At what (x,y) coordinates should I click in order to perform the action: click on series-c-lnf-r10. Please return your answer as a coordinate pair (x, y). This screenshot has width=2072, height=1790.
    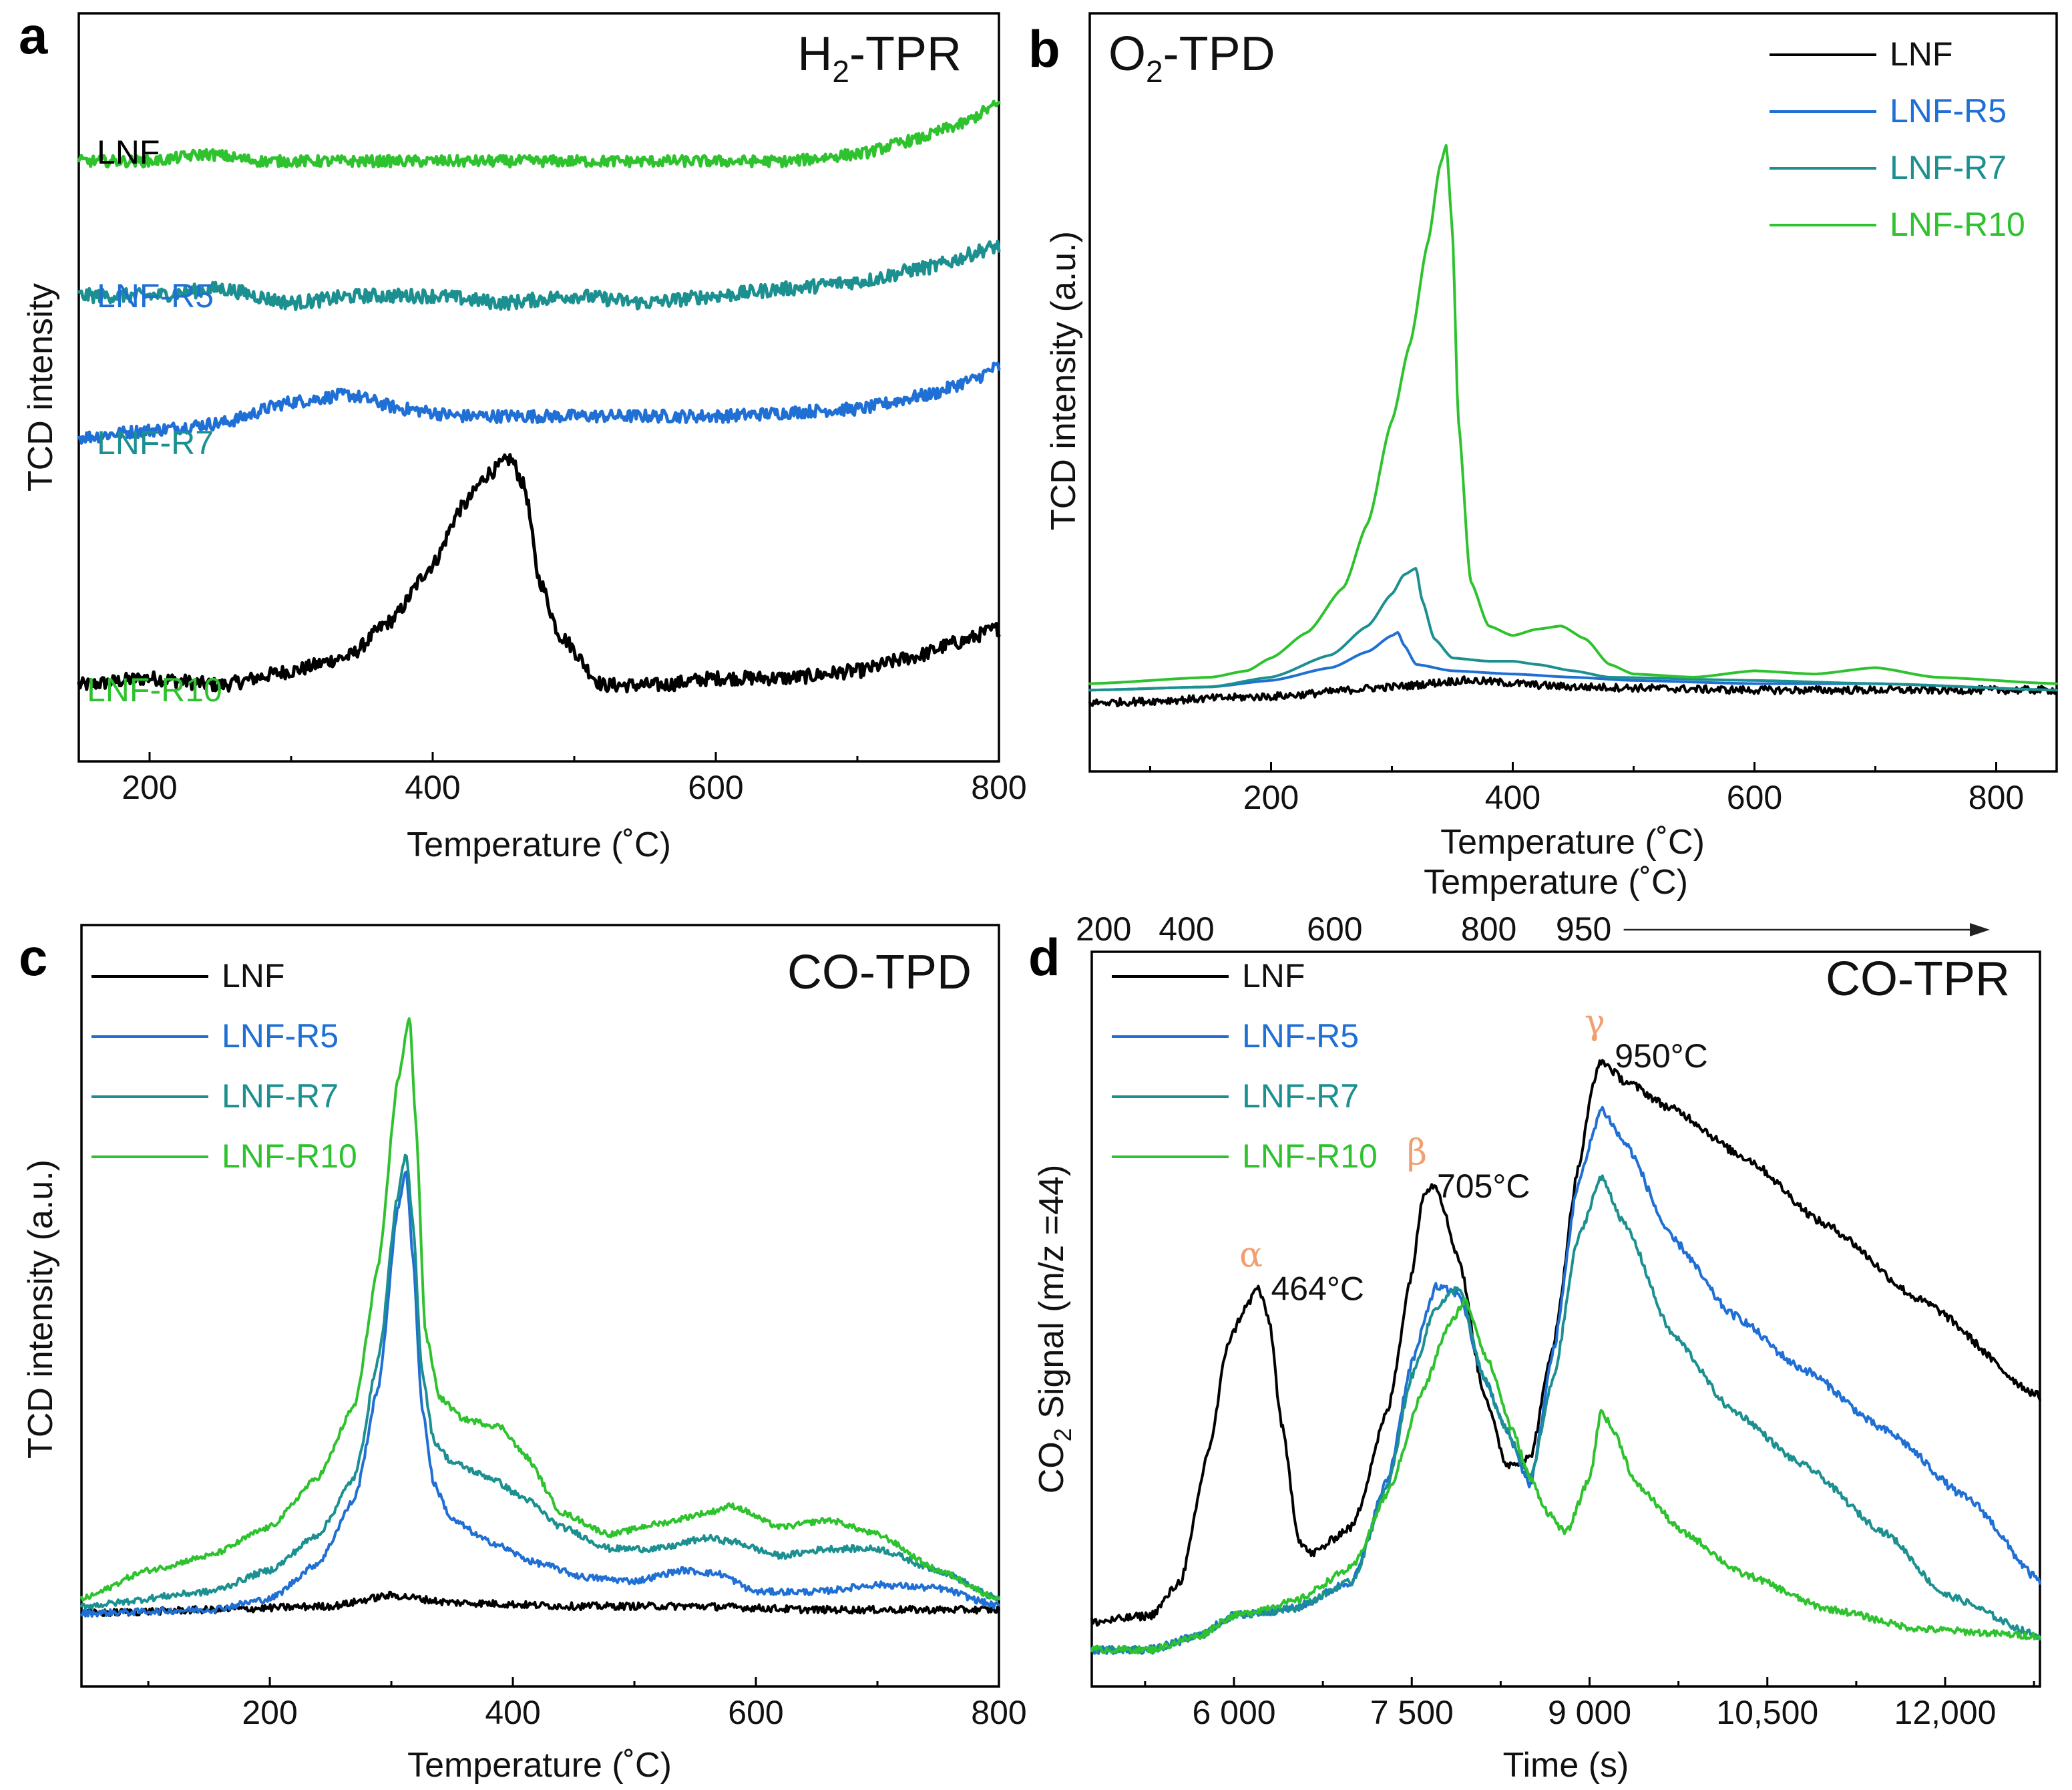
    Looking at the image, I should click on (540, 1309).